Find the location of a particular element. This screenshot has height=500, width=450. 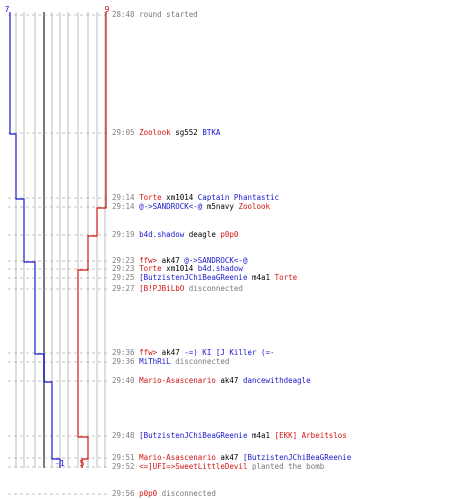

event-row: 29:14 @->SANDROCK<-@ m5navy Zoolook is located at coordinates (191, 206).